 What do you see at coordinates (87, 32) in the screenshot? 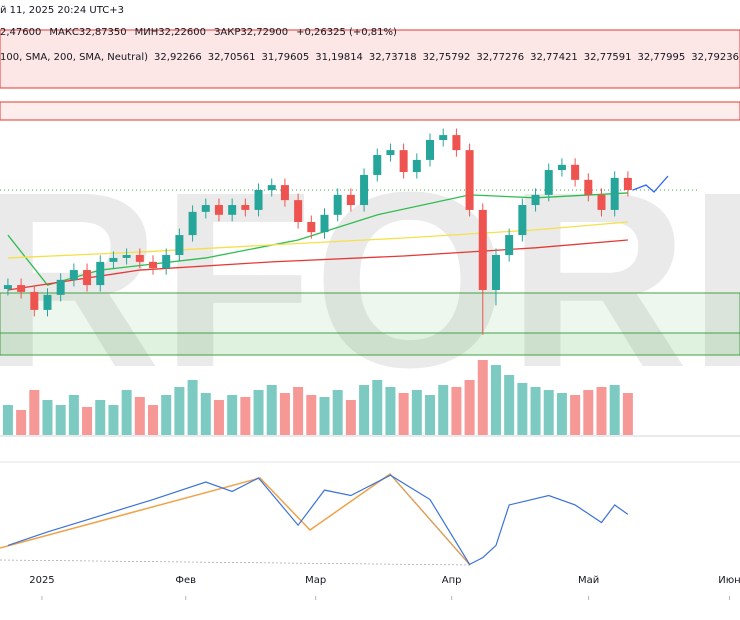
I see `ohlc-value: МАКС32,87350` at bounding box center [87, 32].